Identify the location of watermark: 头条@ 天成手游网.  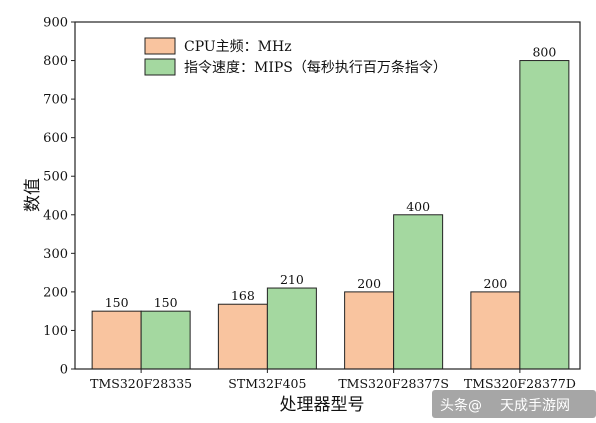
(514, 404).